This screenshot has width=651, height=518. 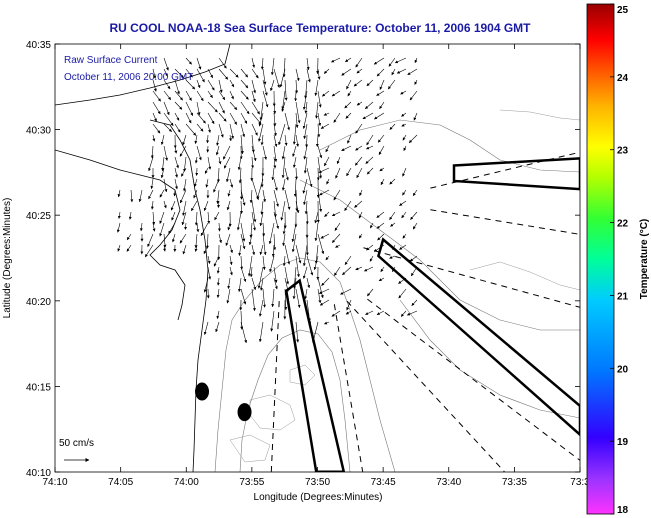 I want to click on colorbar-label: Temperature (°C), so click(x=644, y=259).